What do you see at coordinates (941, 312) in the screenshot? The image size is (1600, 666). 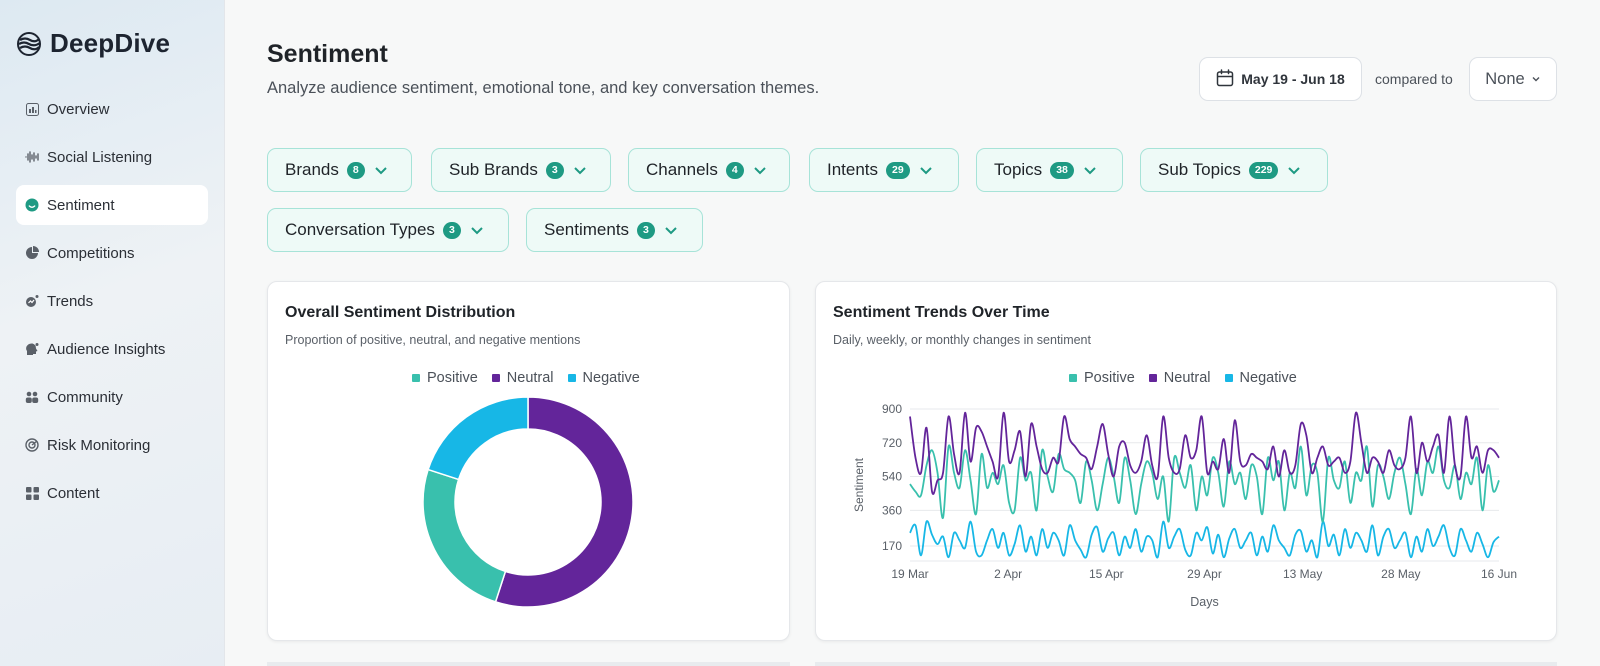 I see `card-title: Sentiment Trends Over Time` at bounding box center [941, 312].